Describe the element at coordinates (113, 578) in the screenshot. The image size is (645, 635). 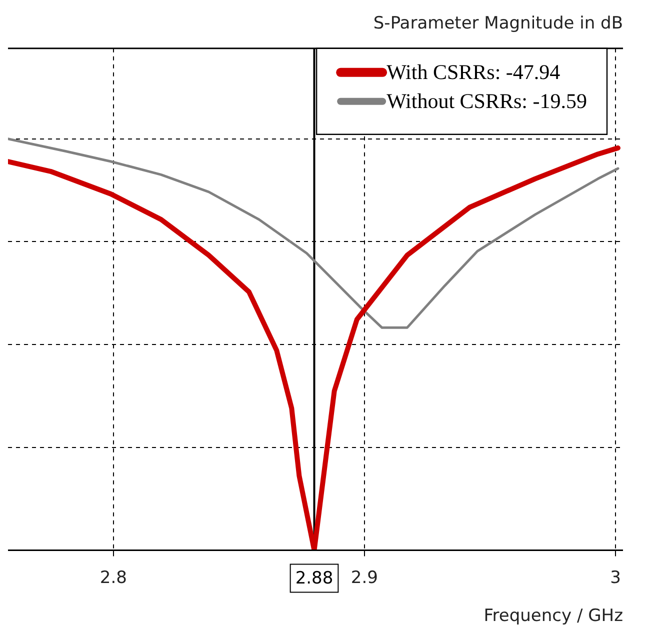
I see `x-tick-label: 2.8` at that location.